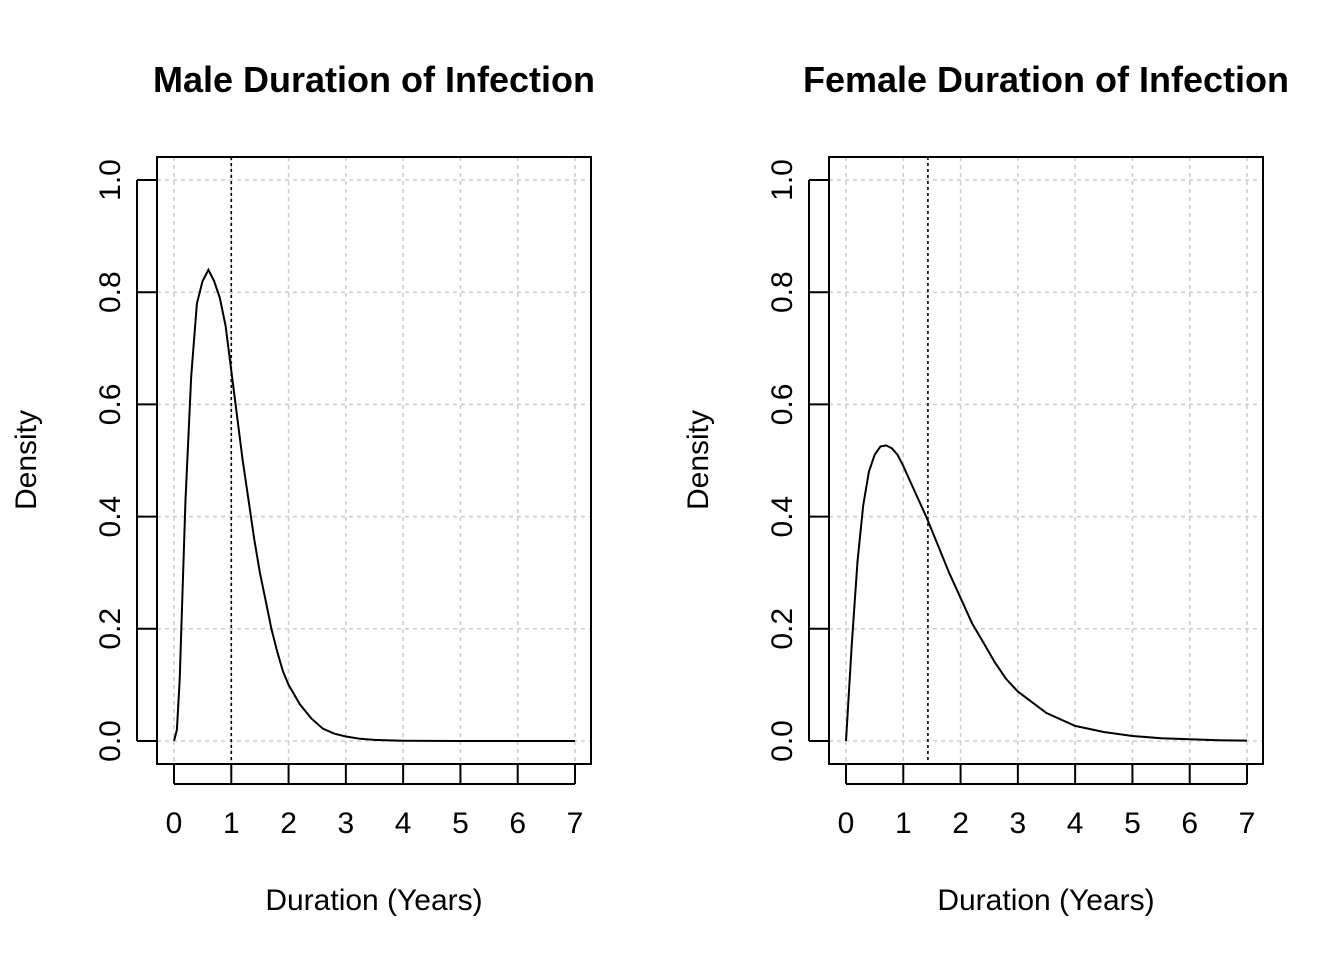 The image size is (1344, 960). What do you see at coordinates (782, 292) in the screenshot?
I see `female-y-tick-label: 0.8` at bounding box center [782, 292].